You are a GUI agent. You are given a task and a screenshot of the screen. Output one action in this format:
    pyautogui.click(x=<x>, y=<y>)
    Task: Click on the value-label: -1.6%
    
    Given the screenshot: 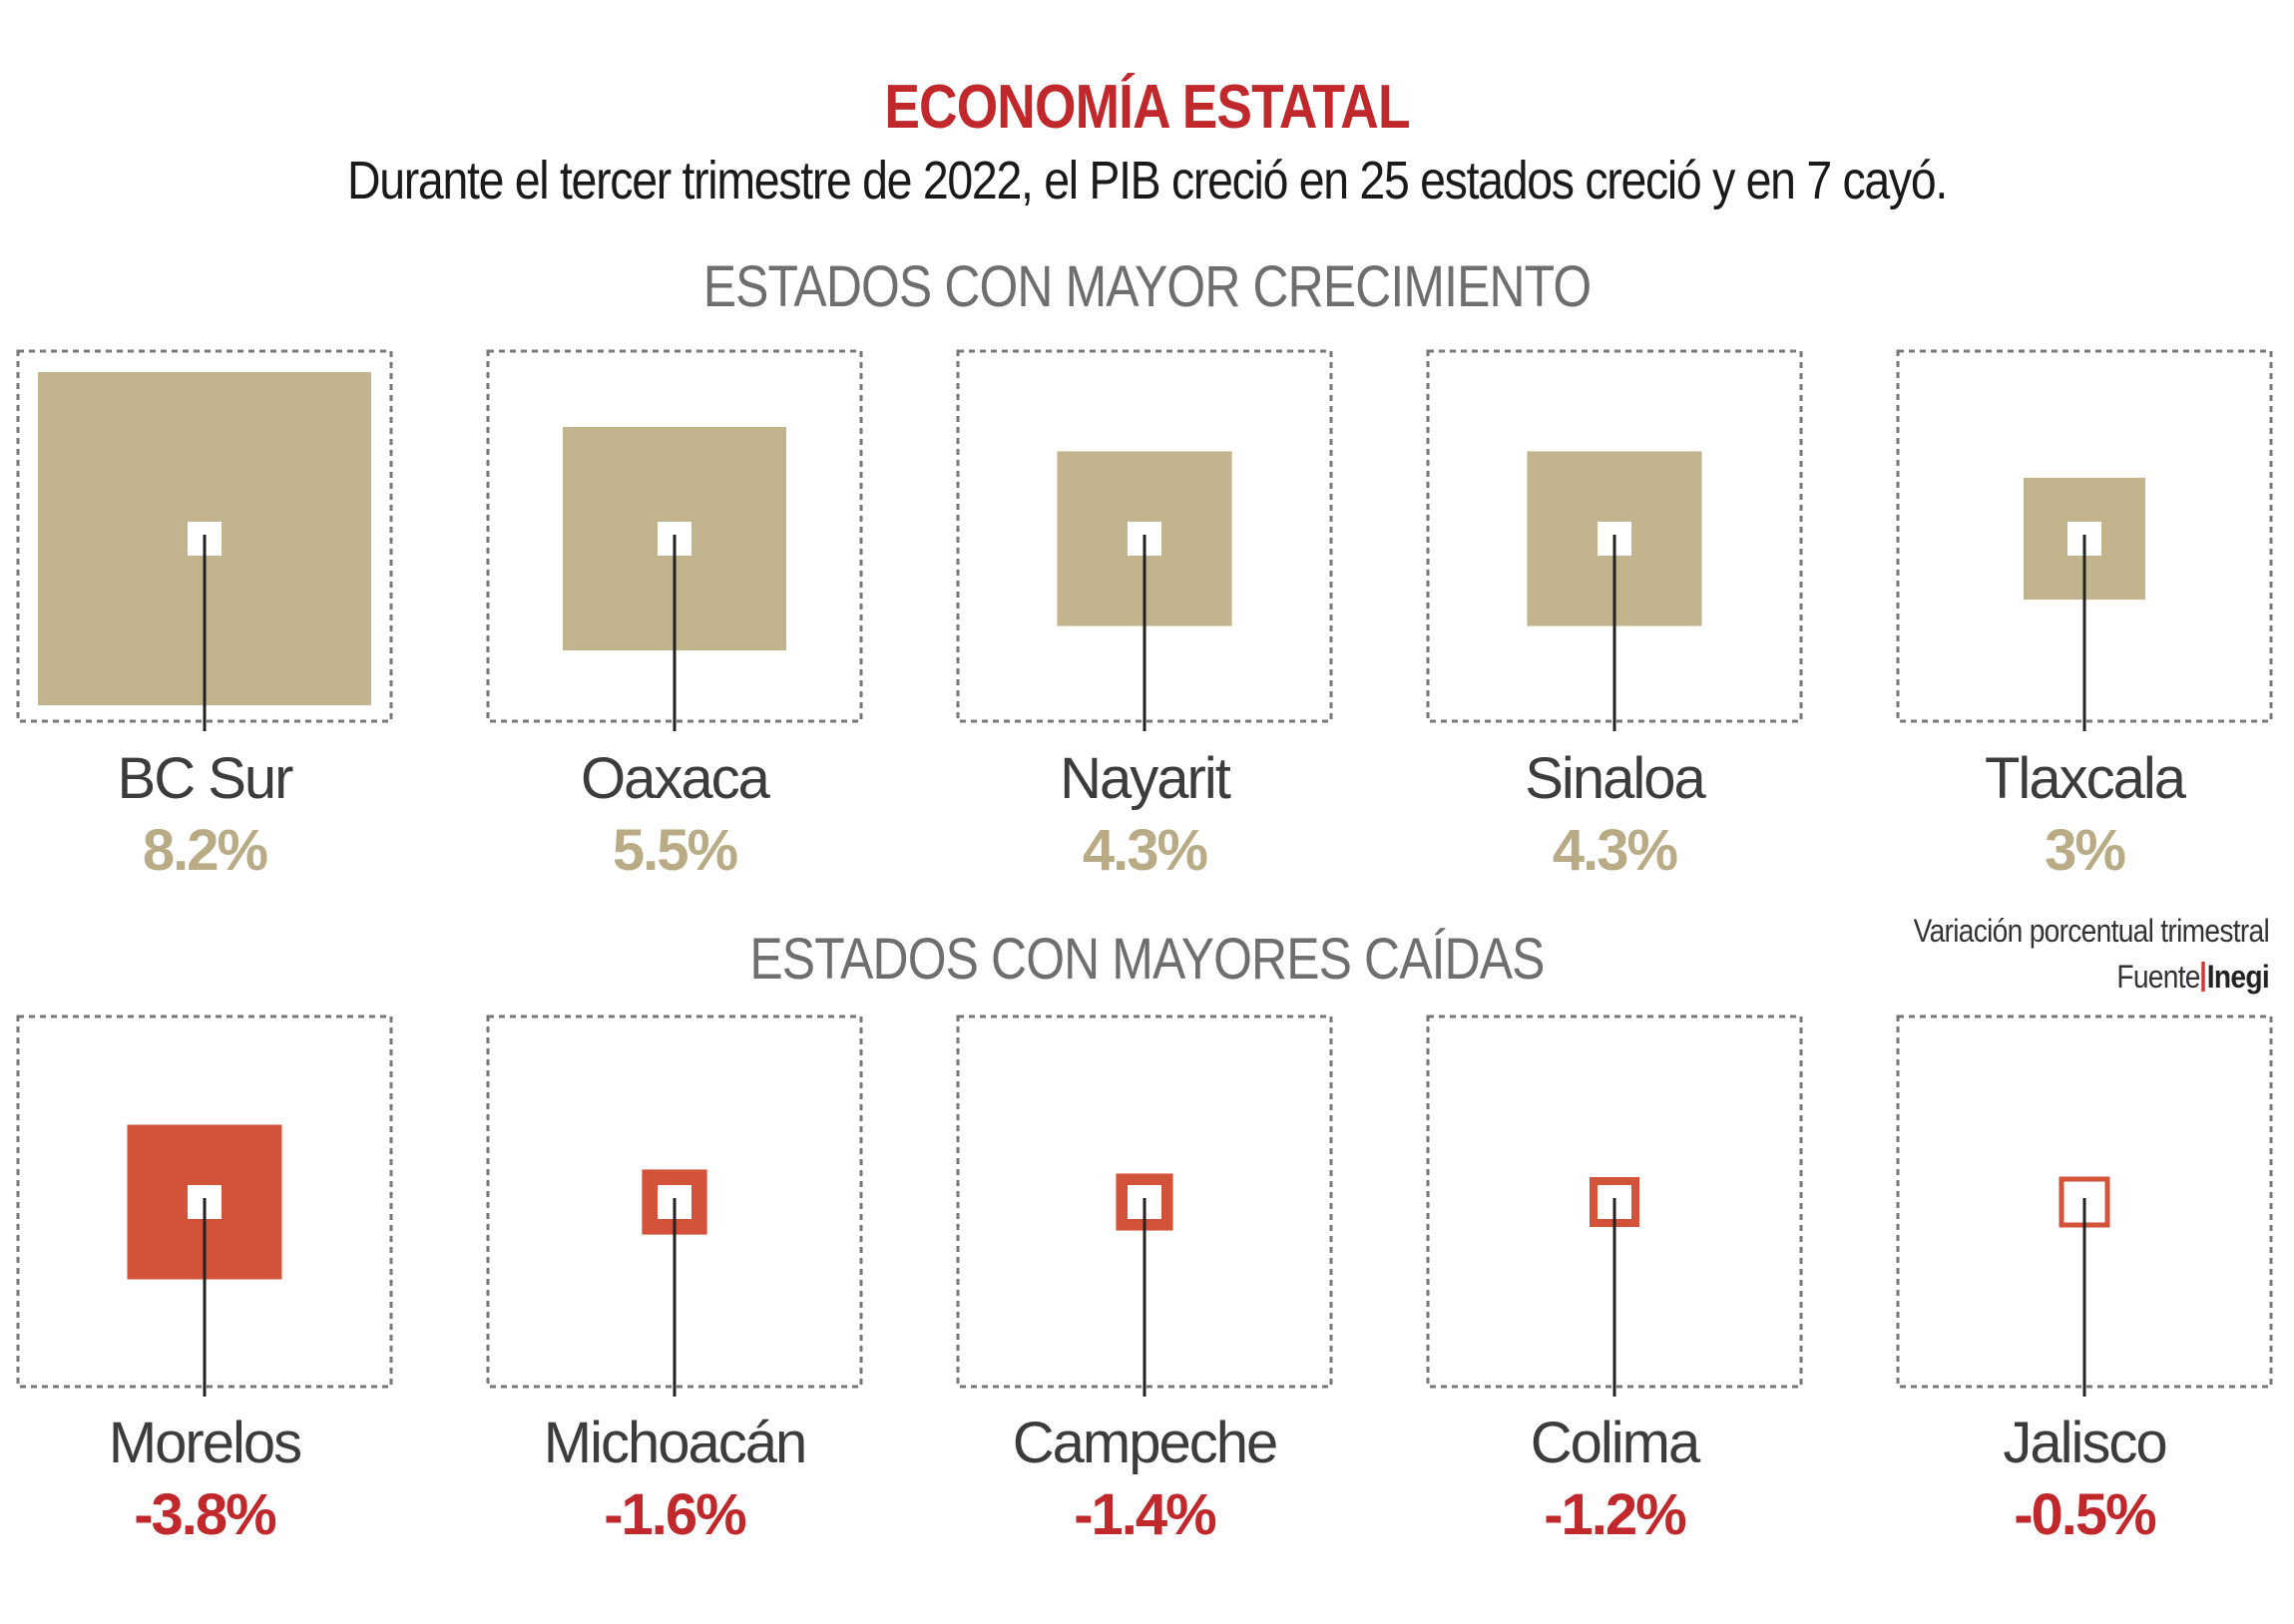 What is the action you would take?
    pyautogui.click(x=675, y=1514)
    